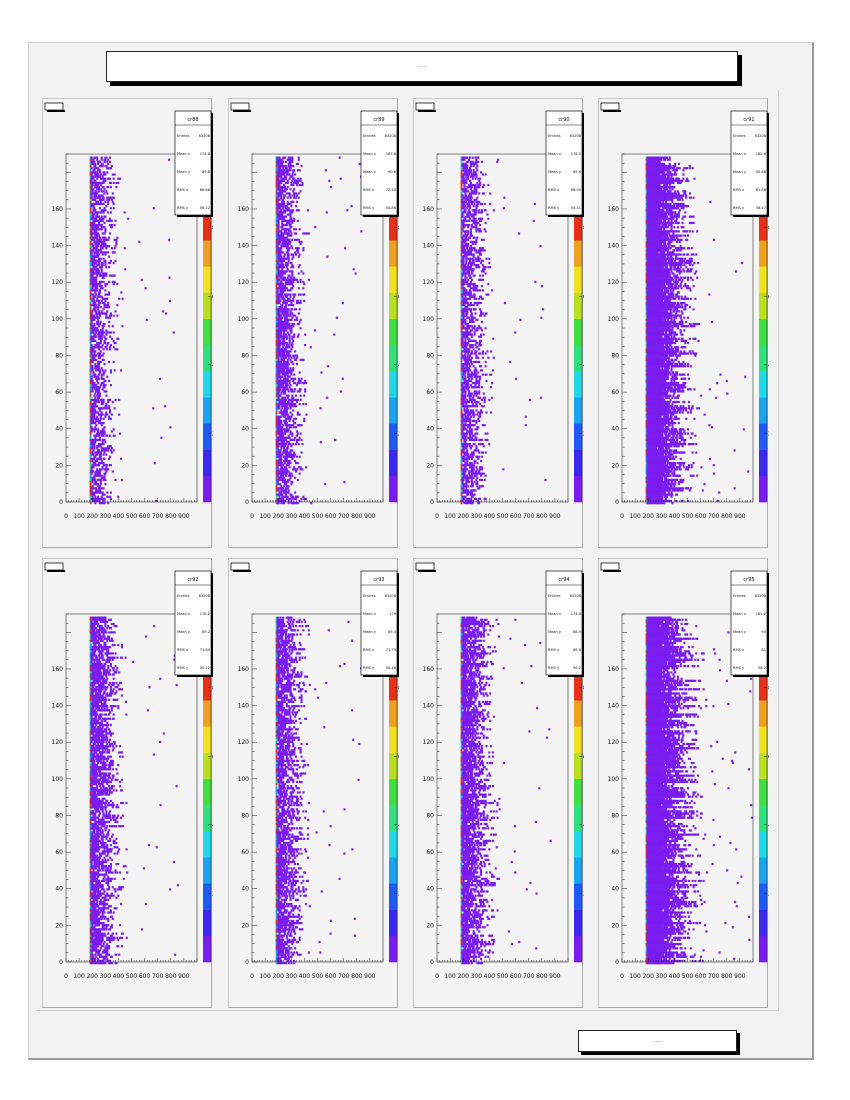 Image resolution: width=850 pixels, height=1100 pixels. I want to click on stats-value: 66.68, so click(205, 190).